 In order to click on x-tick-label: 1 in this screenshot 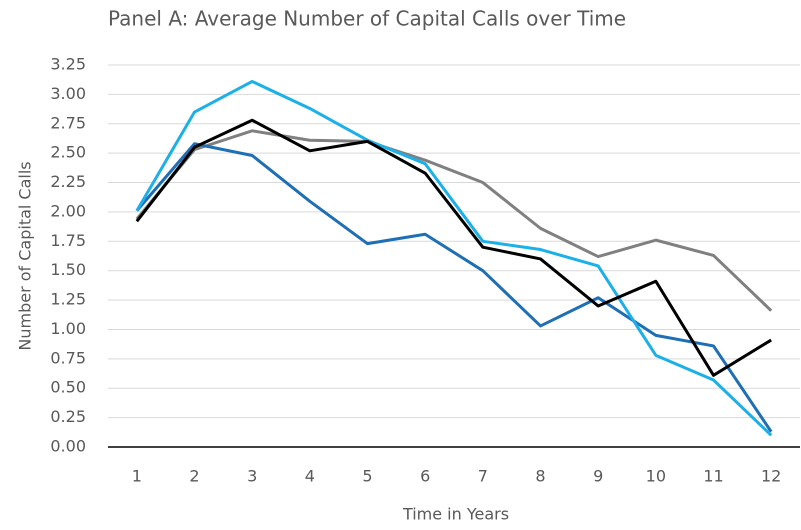, I will do `click(137, 476)`.